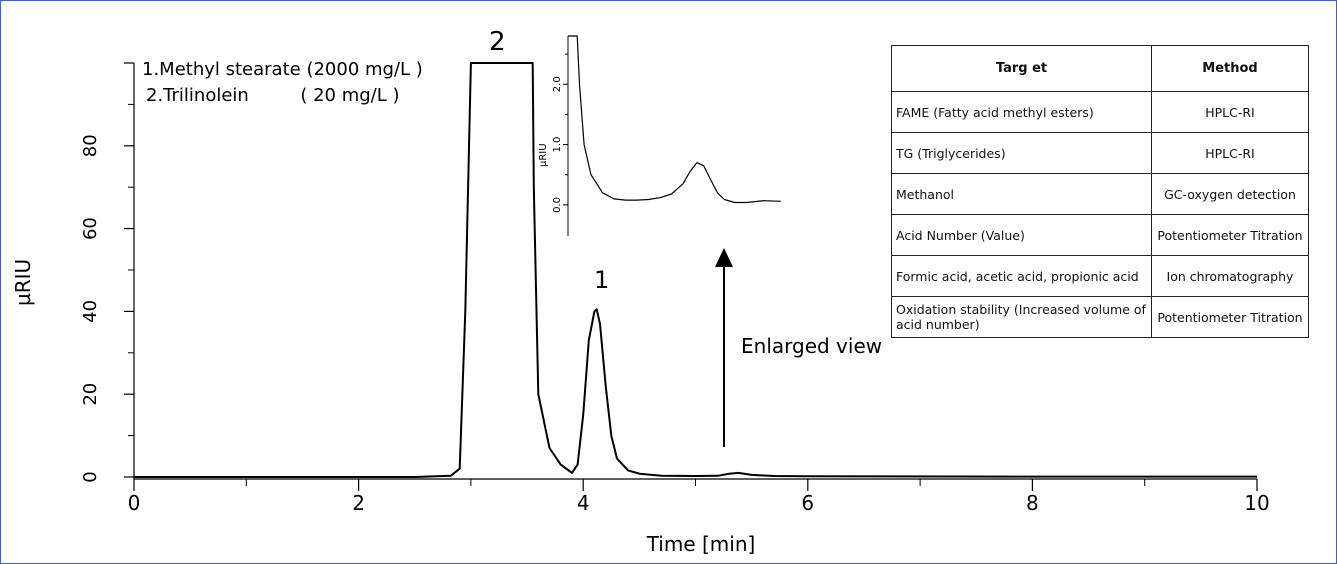 Image resolution: width=1337 pixels, height=564 pixels. What do you see at coordinates (134, 503) in the screenshot?
I see `x-tick-label: 0` at bounding box center [134, 503].